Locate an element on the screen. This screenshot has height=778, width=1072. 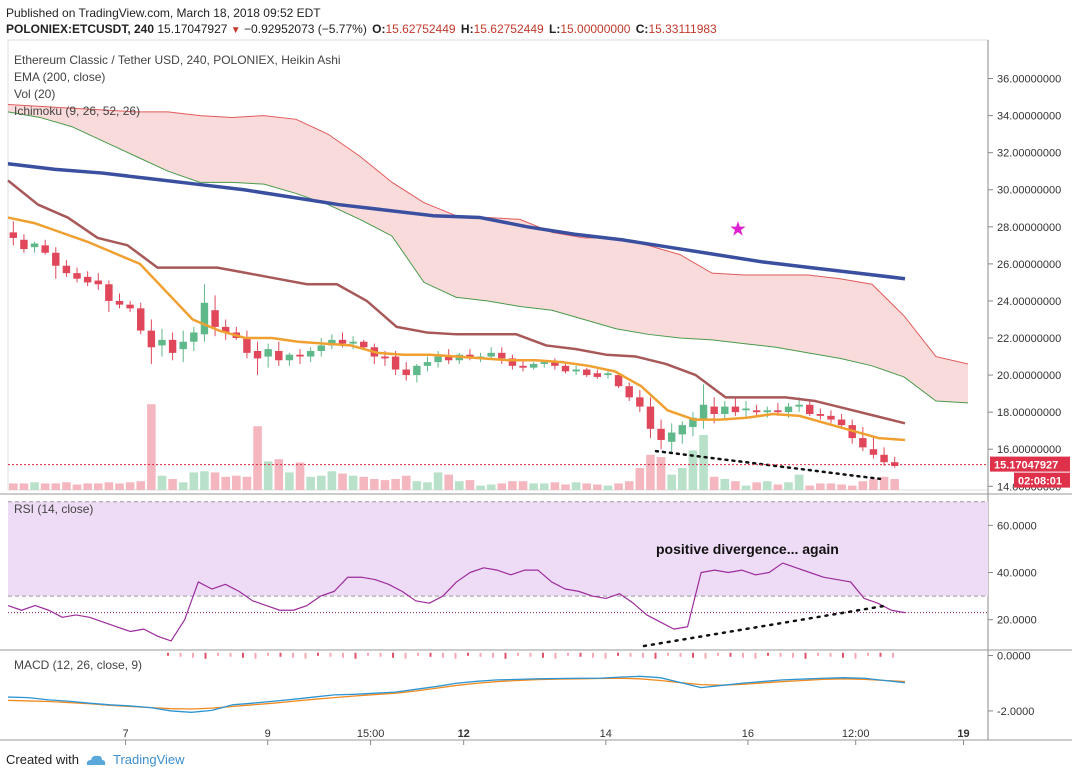
rsi-band is located at coordinates (498, 549).